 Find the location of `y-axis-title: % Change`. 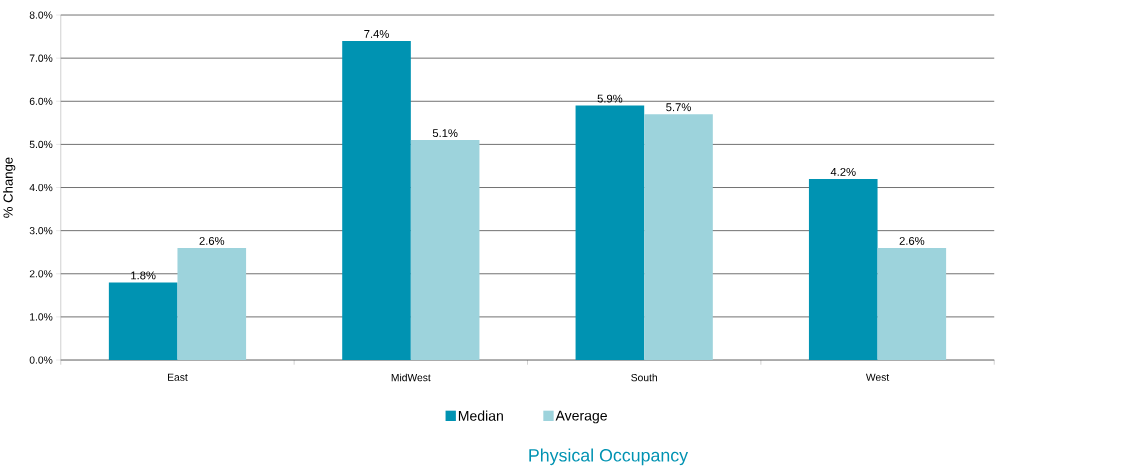

y-axis-title: % Change is located at coordinates (9, 187).